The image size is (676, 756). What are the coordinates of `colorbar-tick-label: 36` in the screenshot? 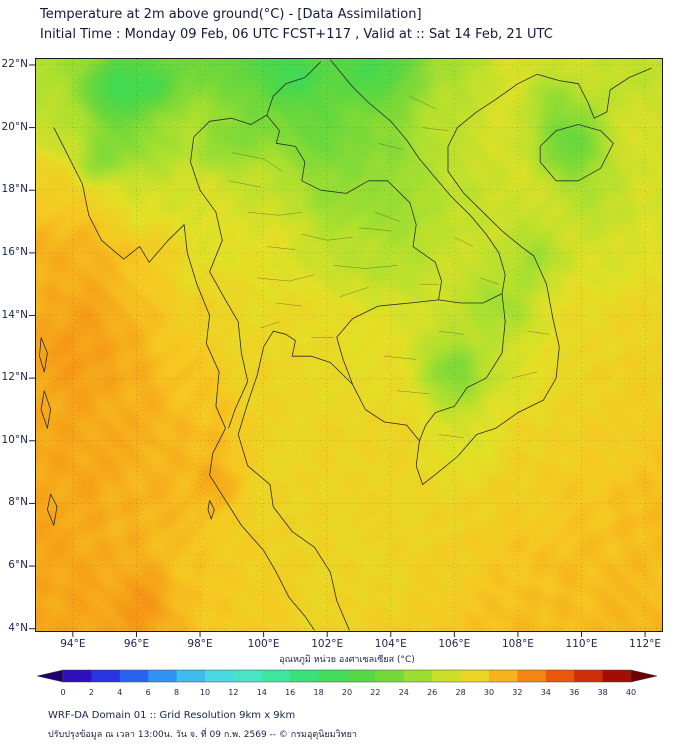 It's located at (574, 692).